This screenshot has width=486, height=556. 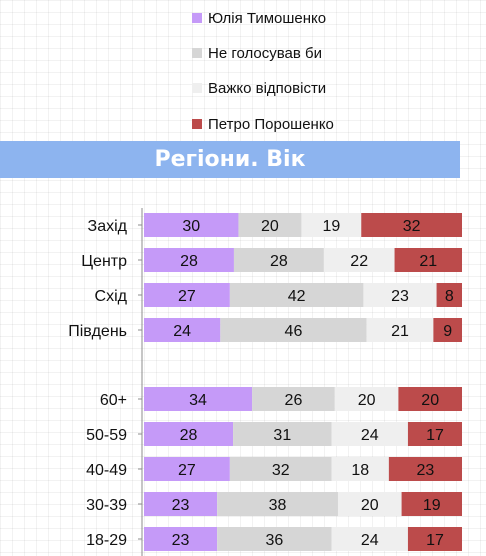 What do you see at coordinates (267, 88) in the screenshot?
I see `legend-label-hard-to-say: Важко відповісти` at bounding box center [267, 88].